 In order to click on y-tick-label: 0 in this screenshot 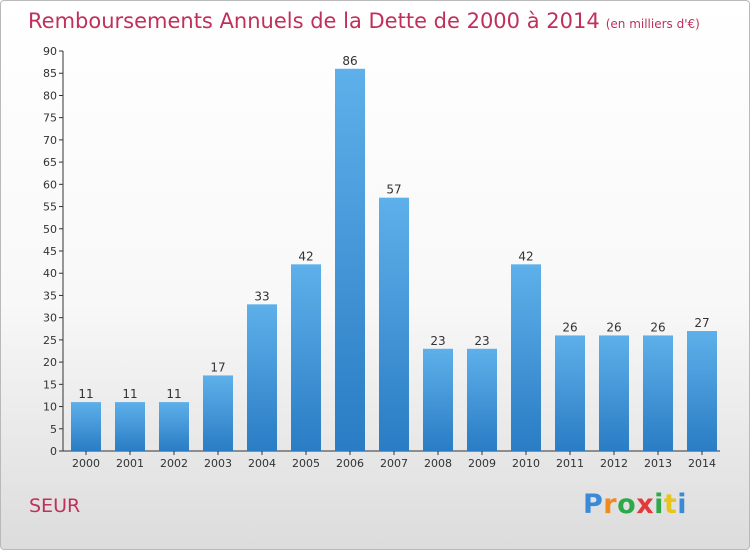, I will do `click(53, 451)`.